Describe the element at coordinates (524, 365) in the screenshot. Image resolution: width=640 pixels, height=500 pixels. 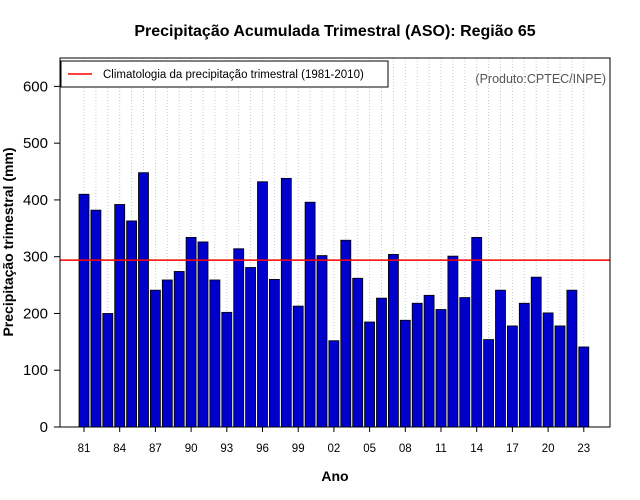
I see `bar-2018` at that location.